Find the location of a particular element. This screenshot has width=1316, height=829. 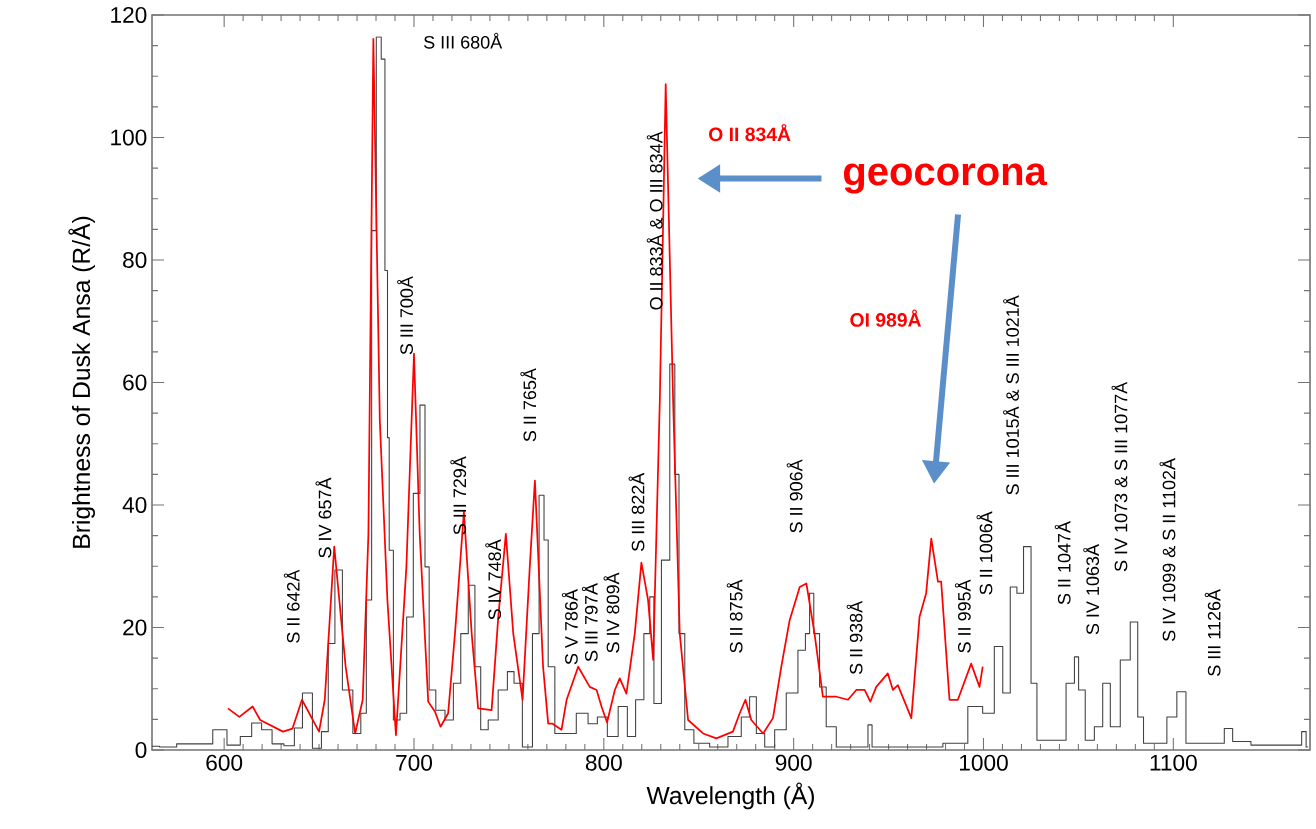

annotation: S V 786Å is located at coordinates (569, 627).